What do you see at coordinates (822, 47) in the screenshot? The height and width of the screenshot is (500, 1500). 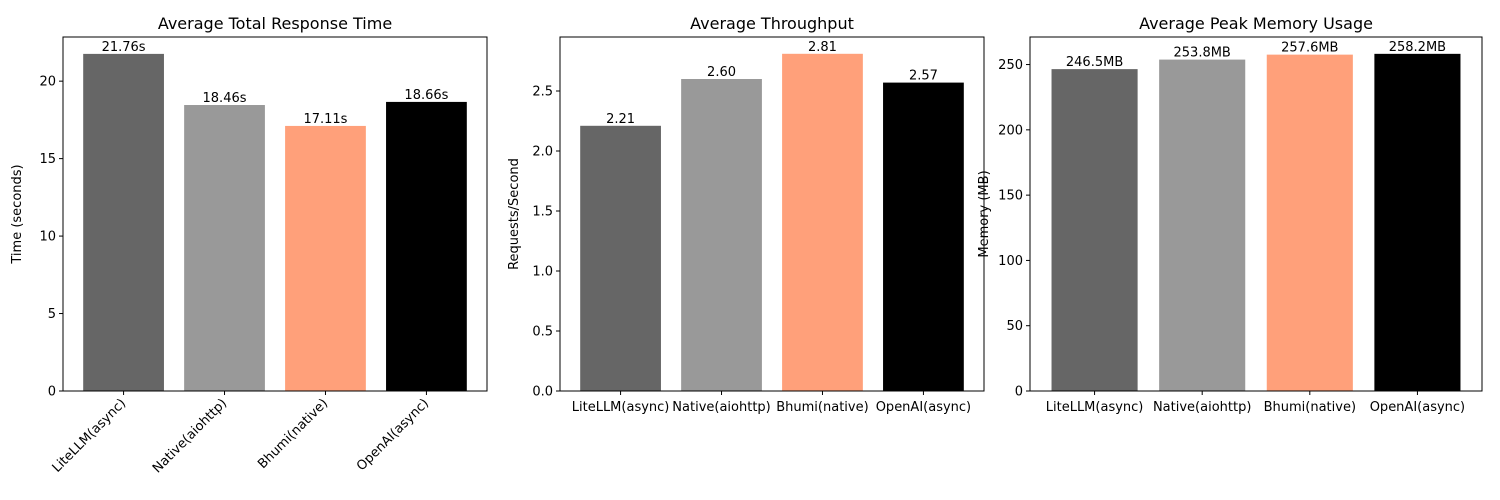 I see `data-label: 2.81` at bounding box center [822, 47].